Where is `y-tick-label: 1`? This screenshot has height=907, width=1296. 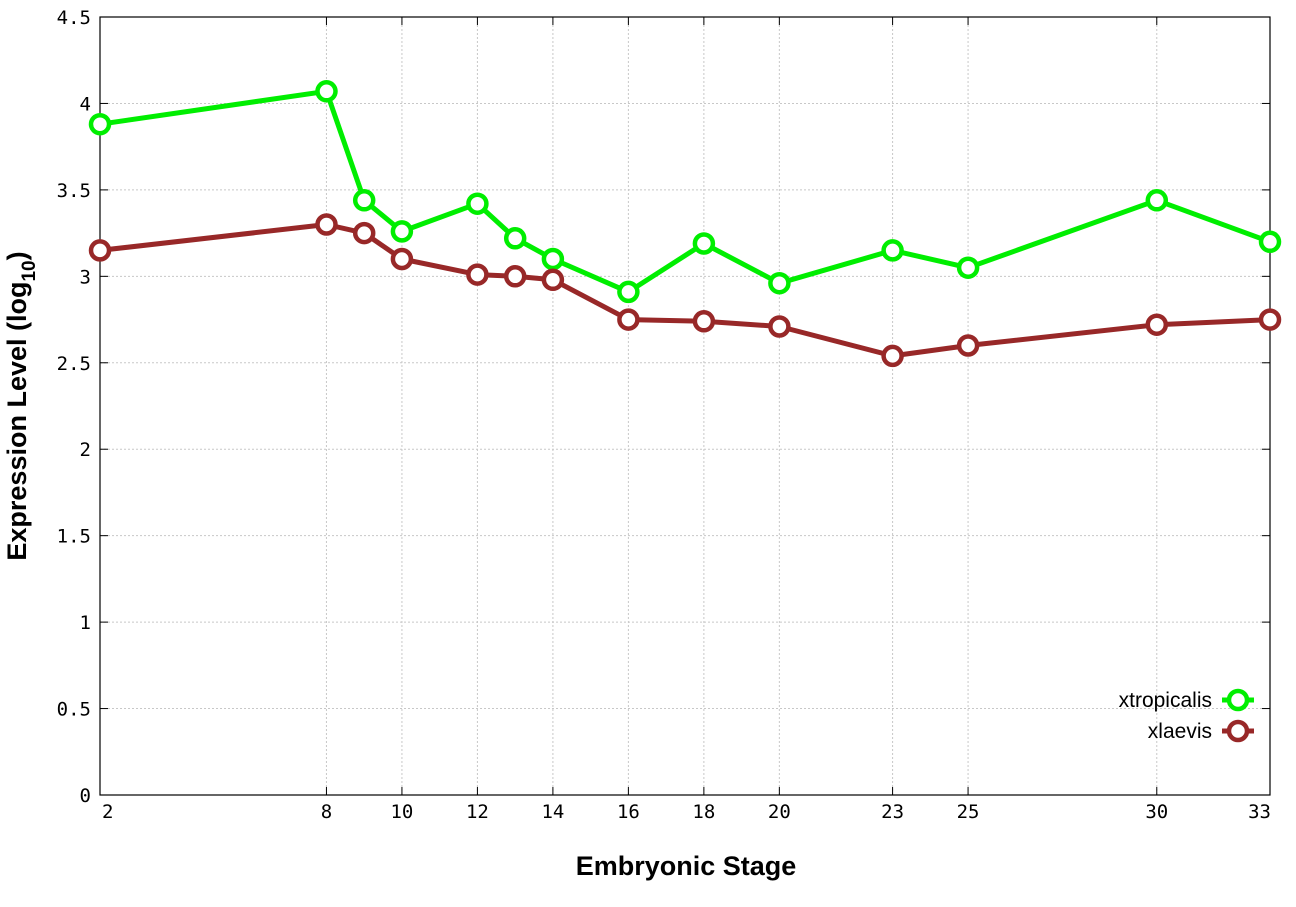
y-tick-label: 1 is located at coordinates (85, 623).